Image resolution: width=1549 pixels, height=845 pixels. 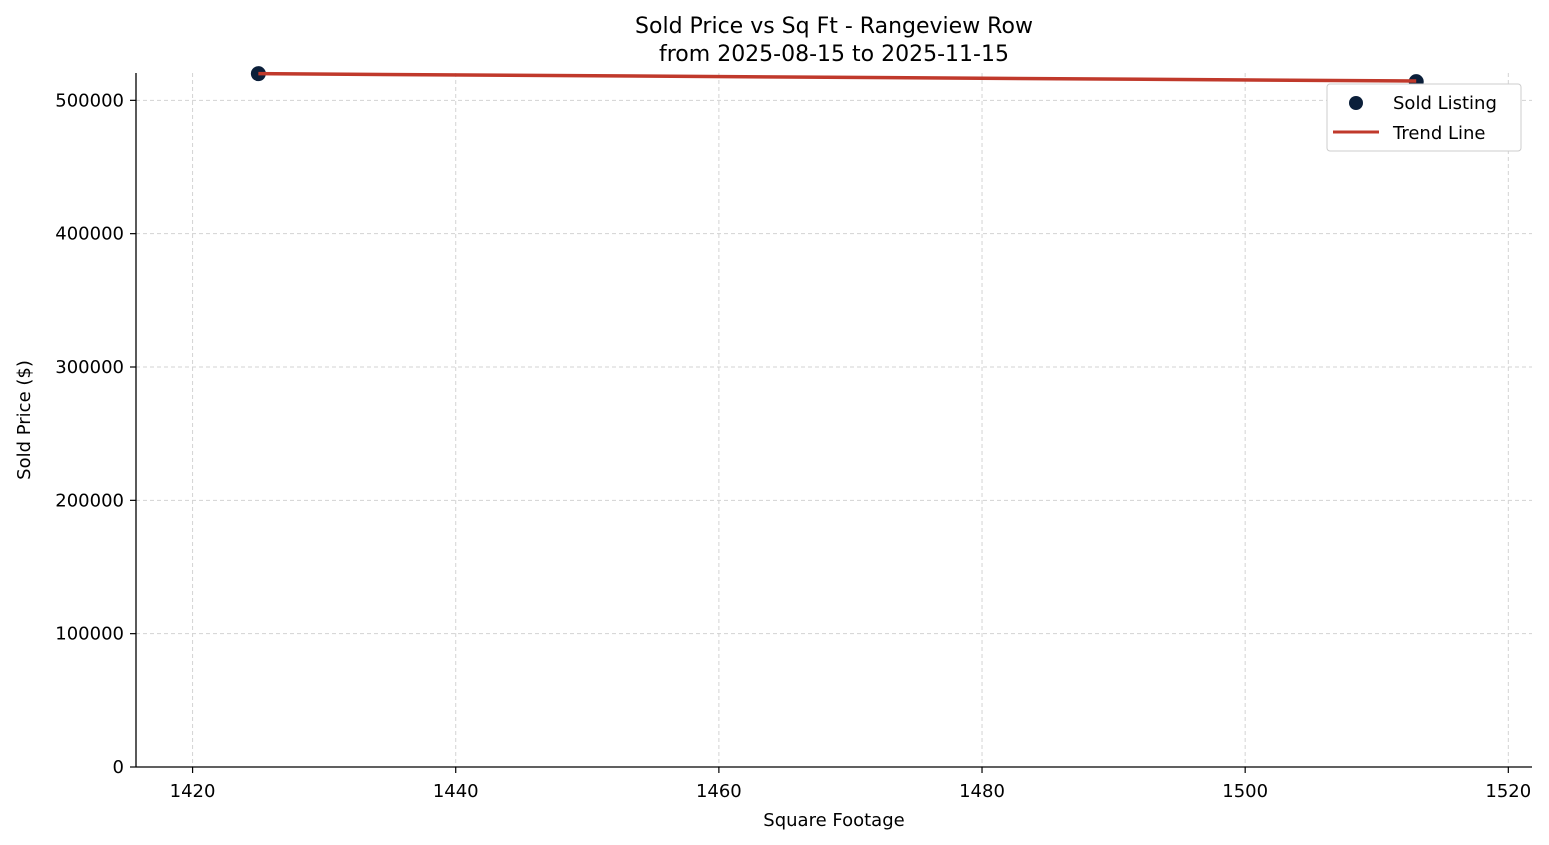 I want to click on y-tick-label: 500000, so click(x=89, y=100).